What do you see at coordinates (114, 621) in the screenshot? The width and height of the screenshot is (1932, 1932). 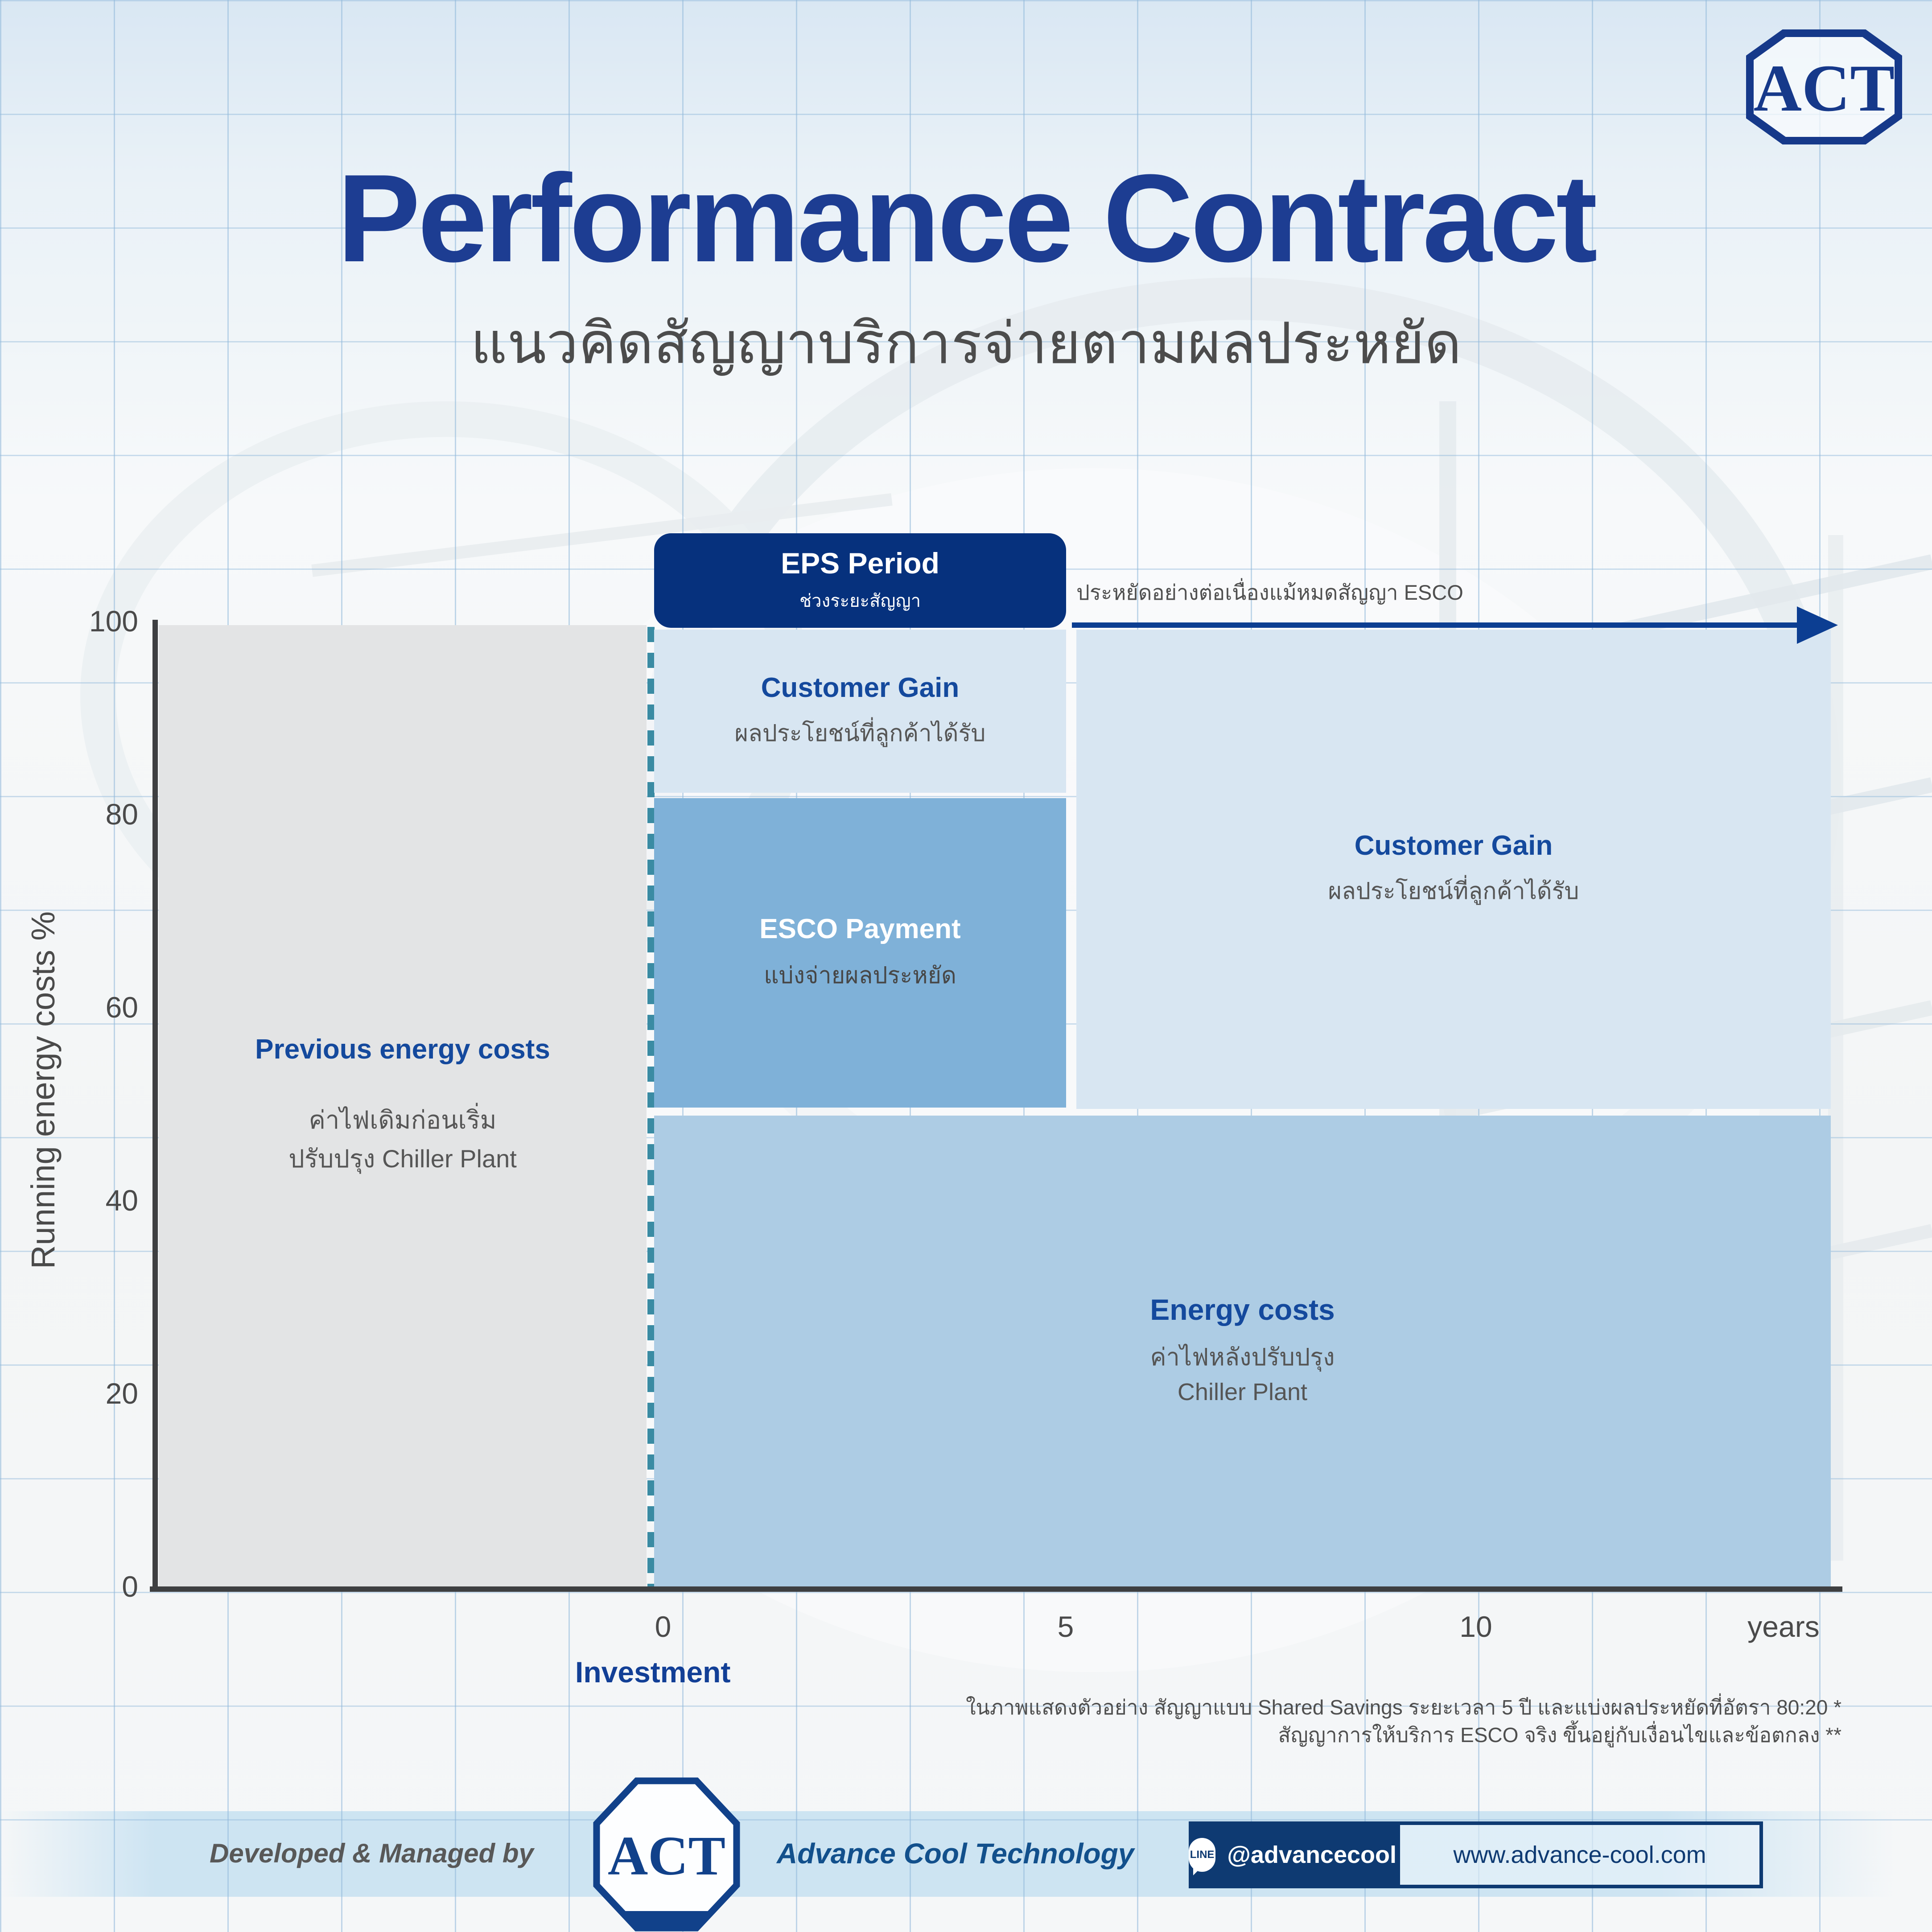 I see `y-tick-label: 100` at bounding box center [114, 621].